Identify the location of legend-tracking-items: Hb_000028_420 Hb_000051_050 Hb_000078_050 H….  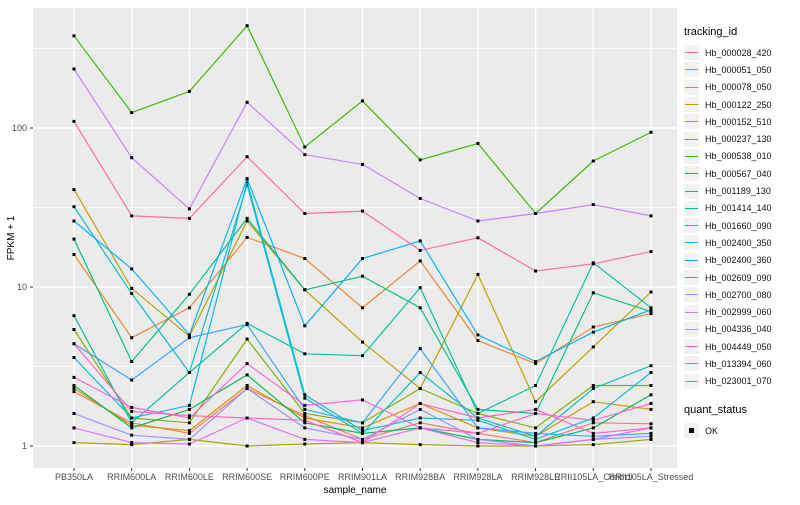
(742, 217).